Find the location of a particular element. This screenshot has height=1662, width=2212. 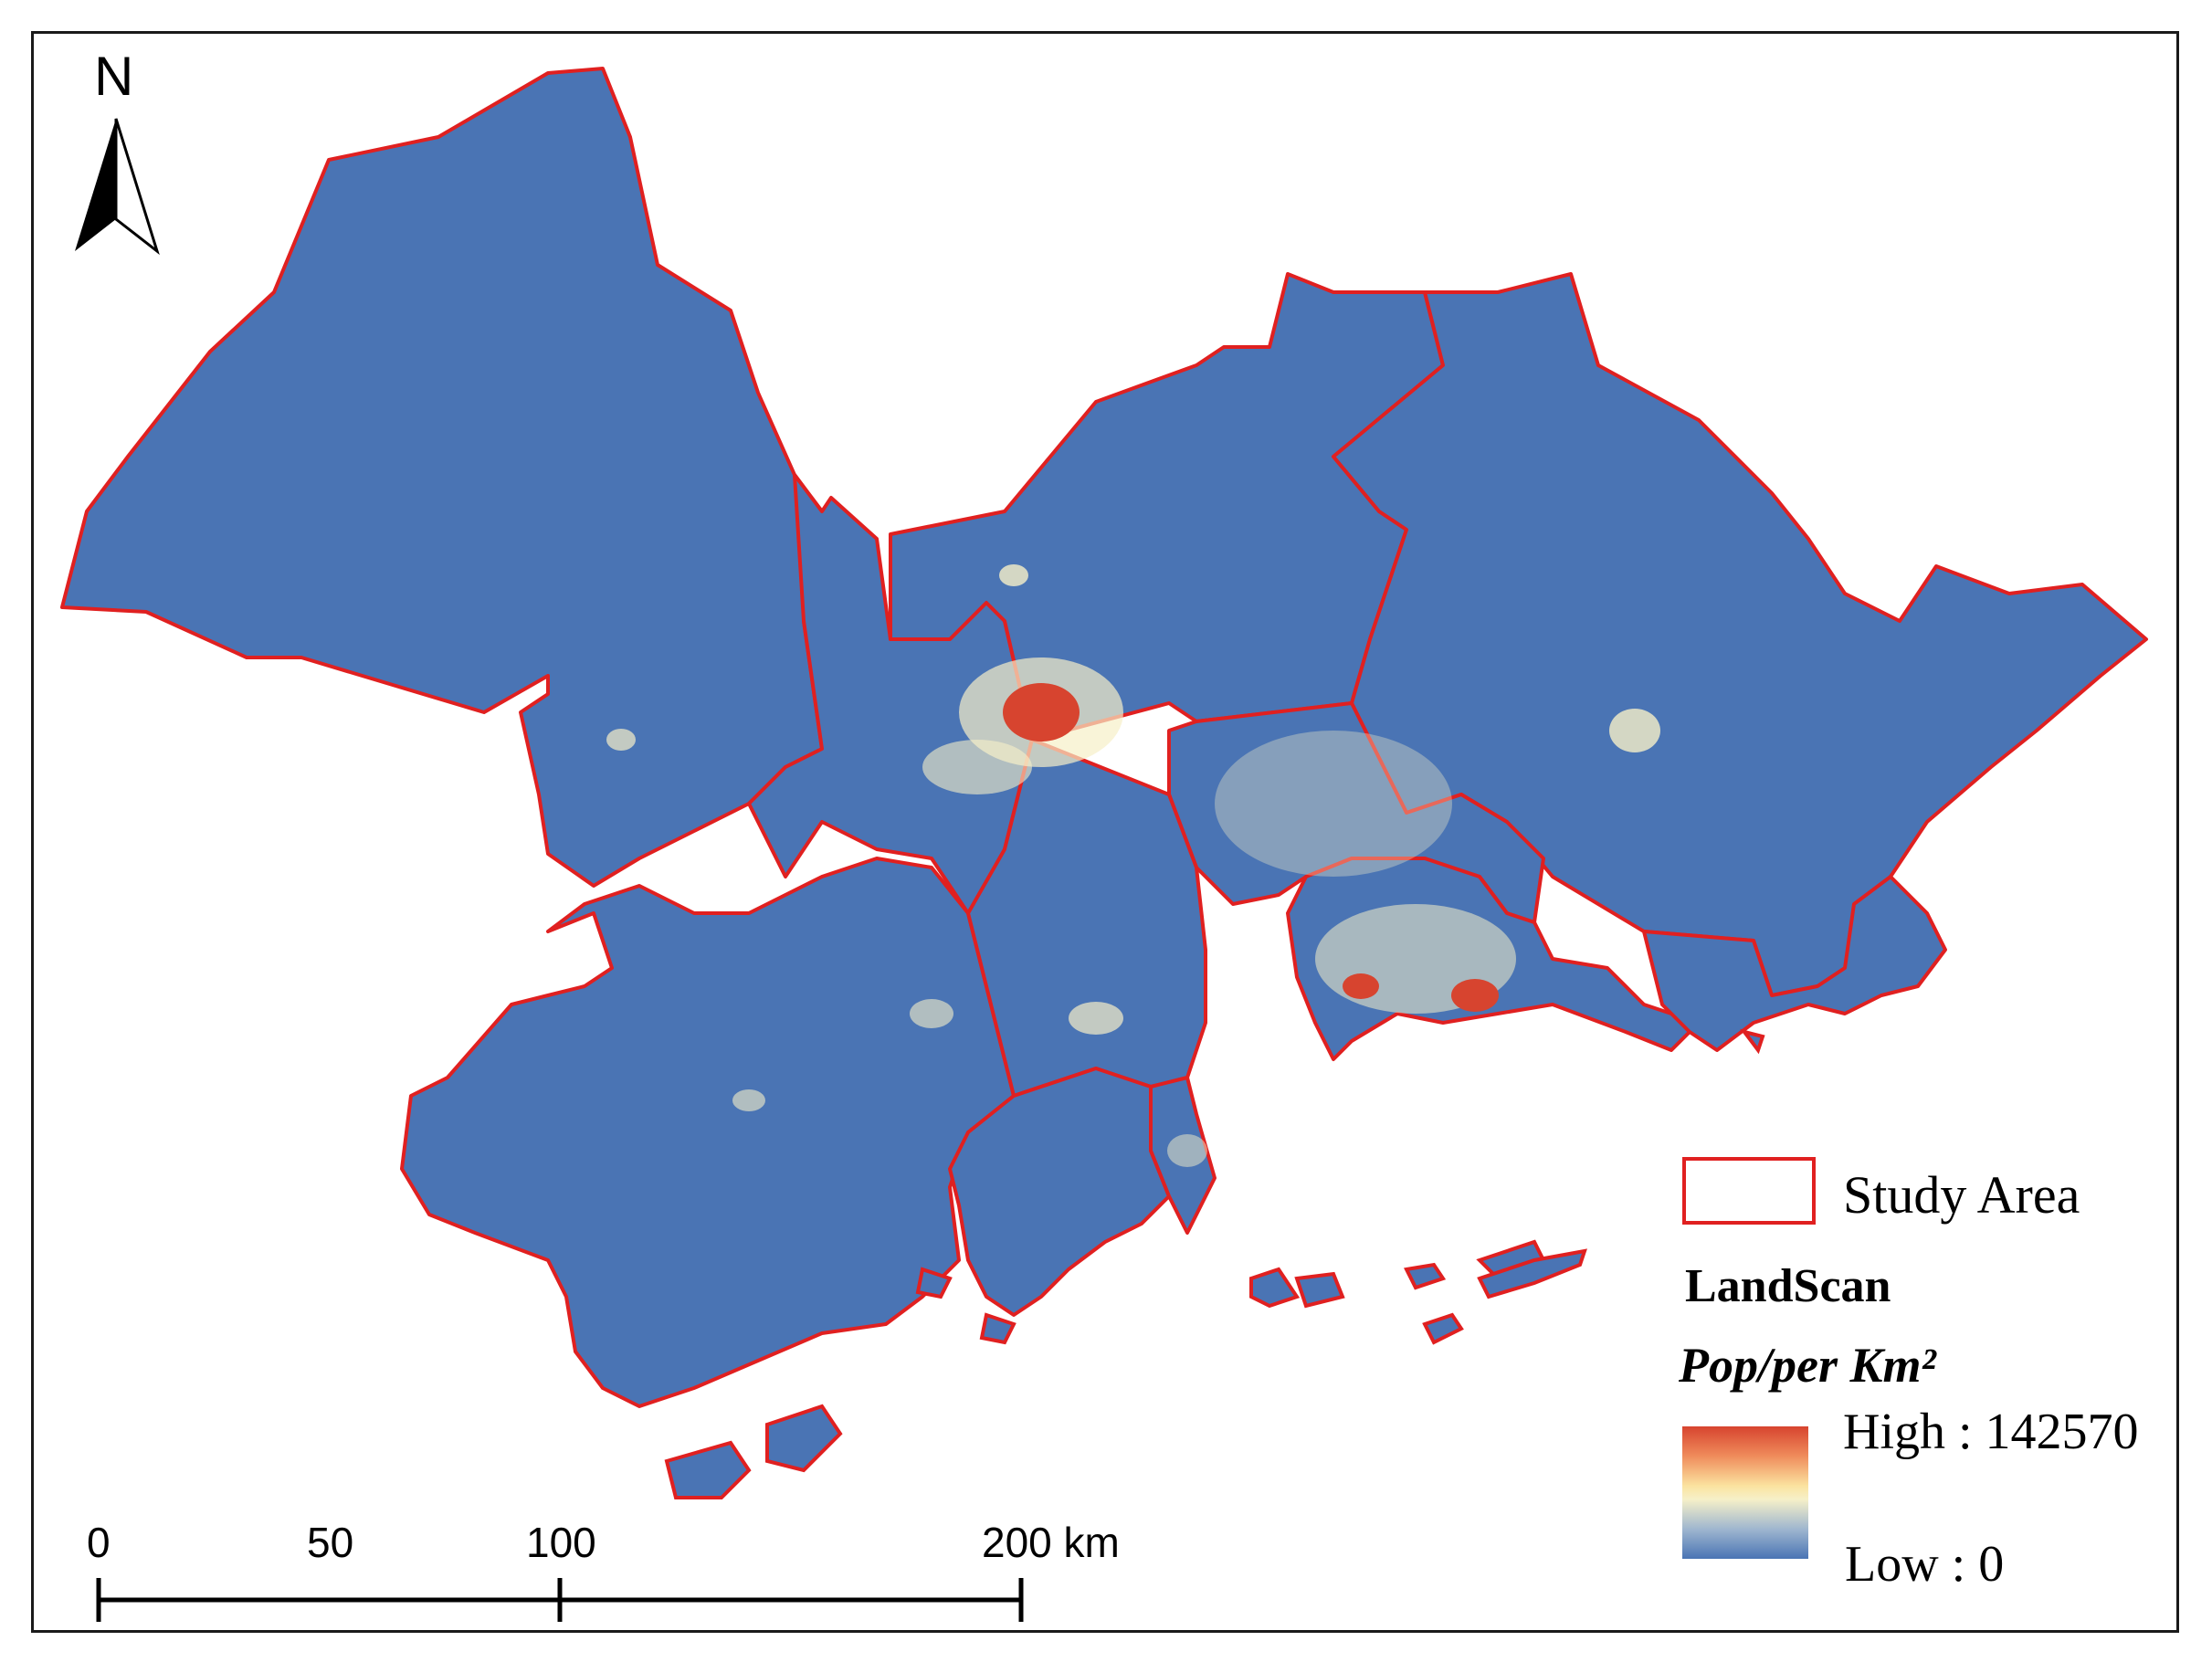

region-east-tail is located at coordinates (1794, 964).